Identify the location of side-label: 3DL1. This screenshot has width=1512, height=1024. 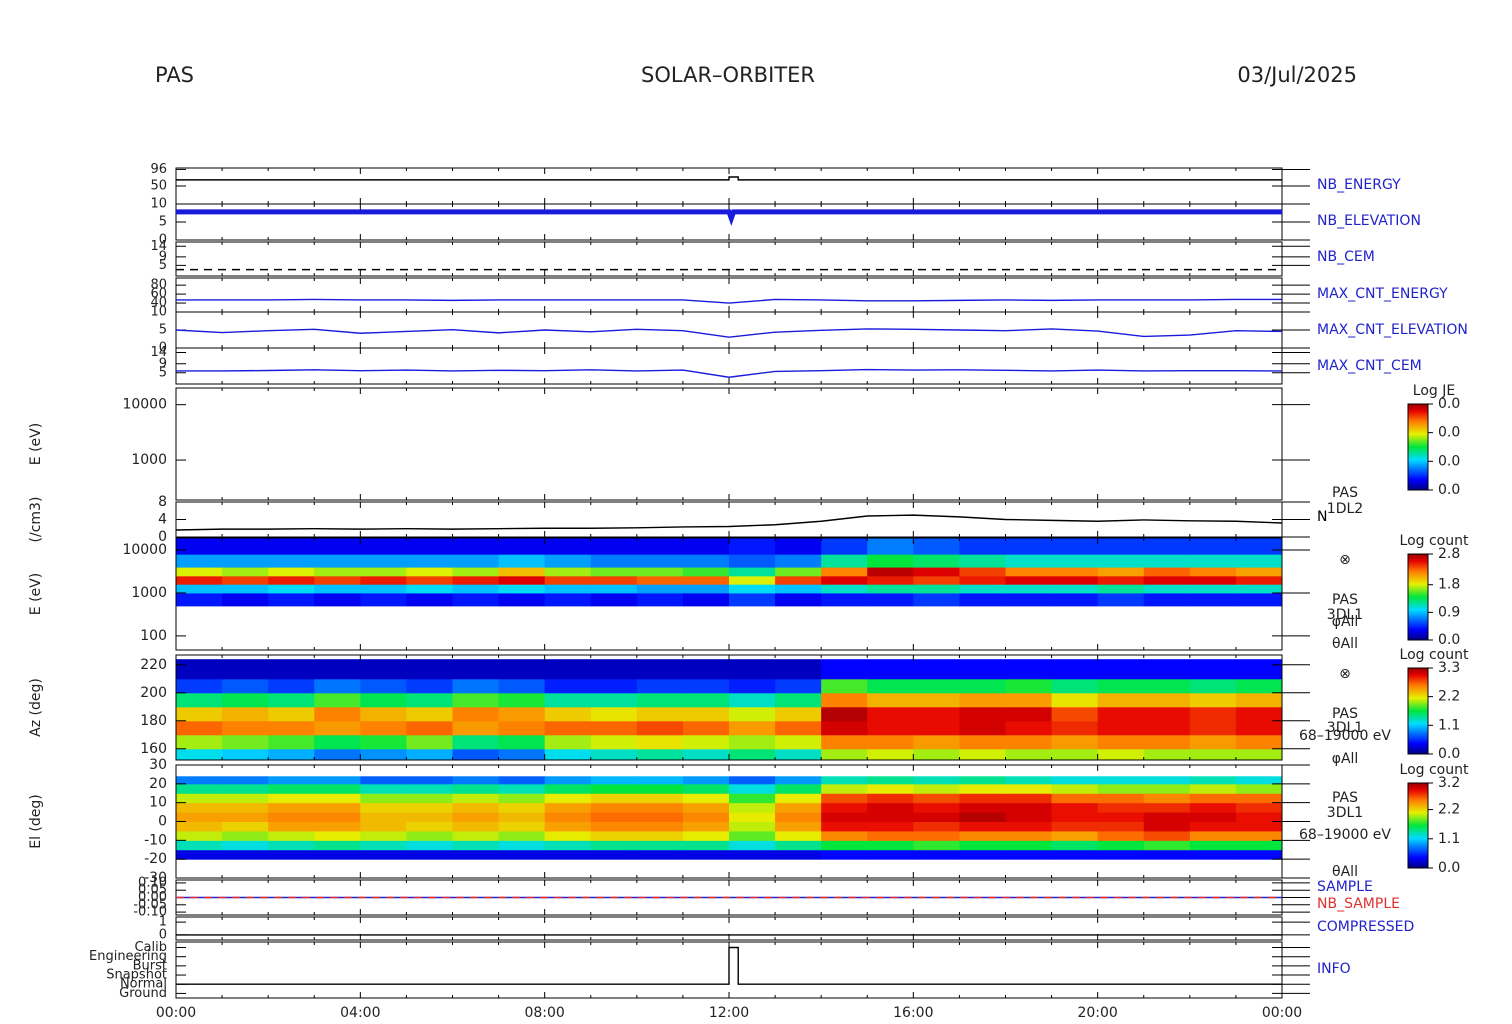
(1345, 615).